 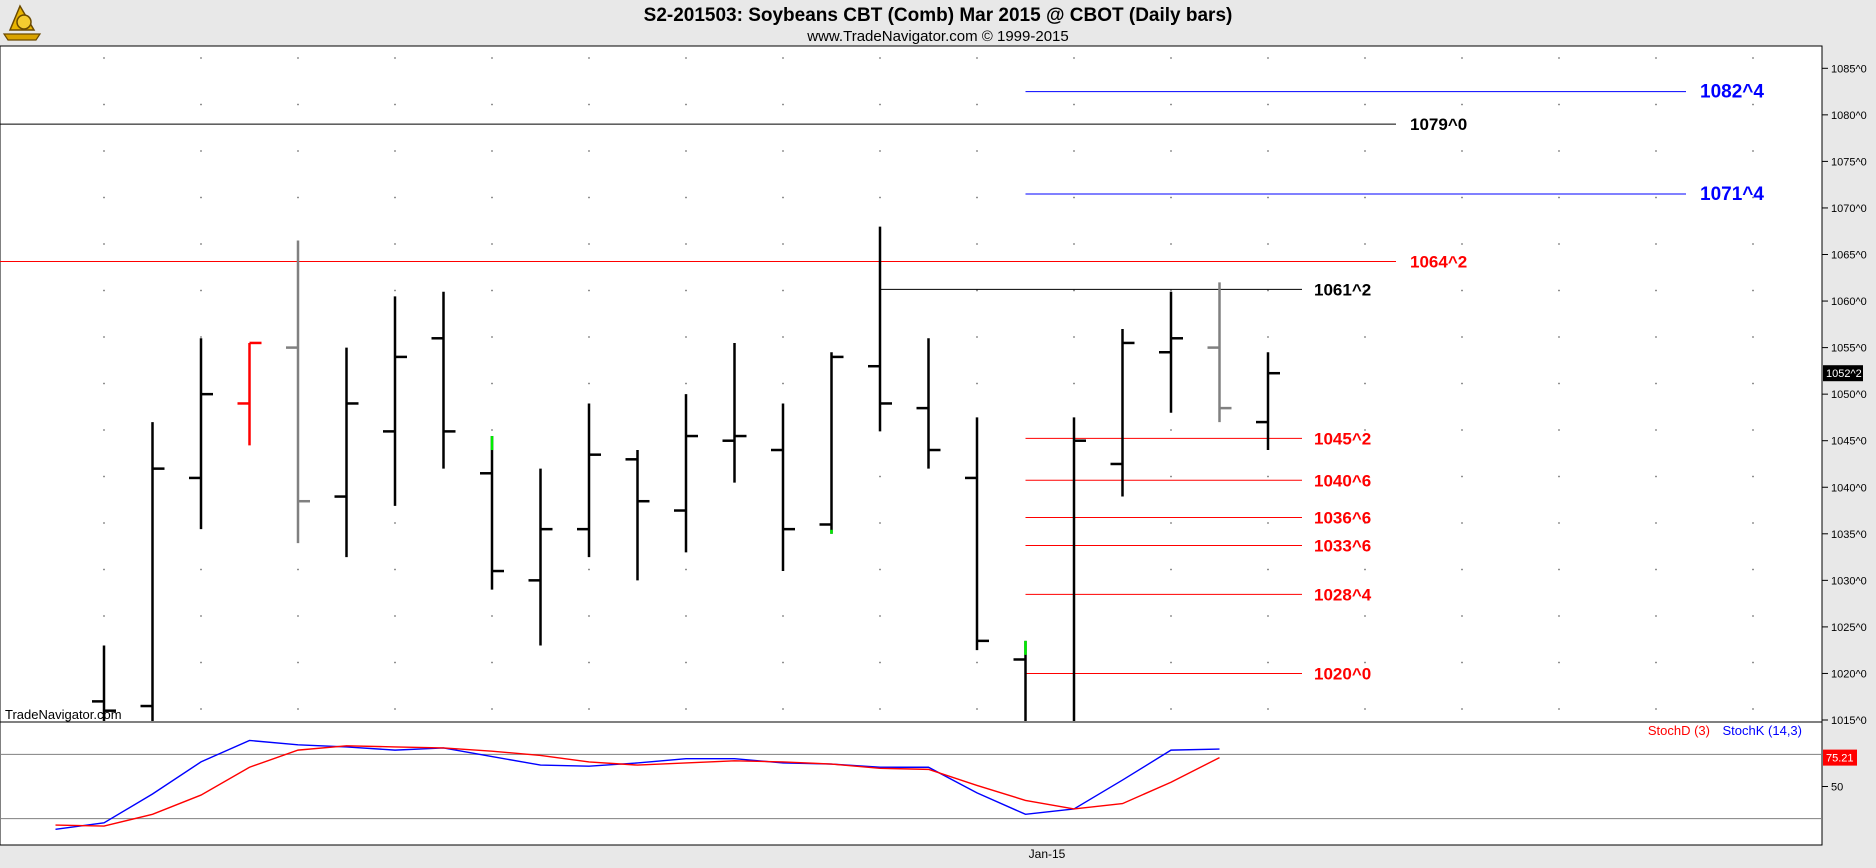 What do you see at coordinates (1849, 302) in the screenshot?
I see `price-tick-label: 1060^0` at bounding box center [1849, 302].